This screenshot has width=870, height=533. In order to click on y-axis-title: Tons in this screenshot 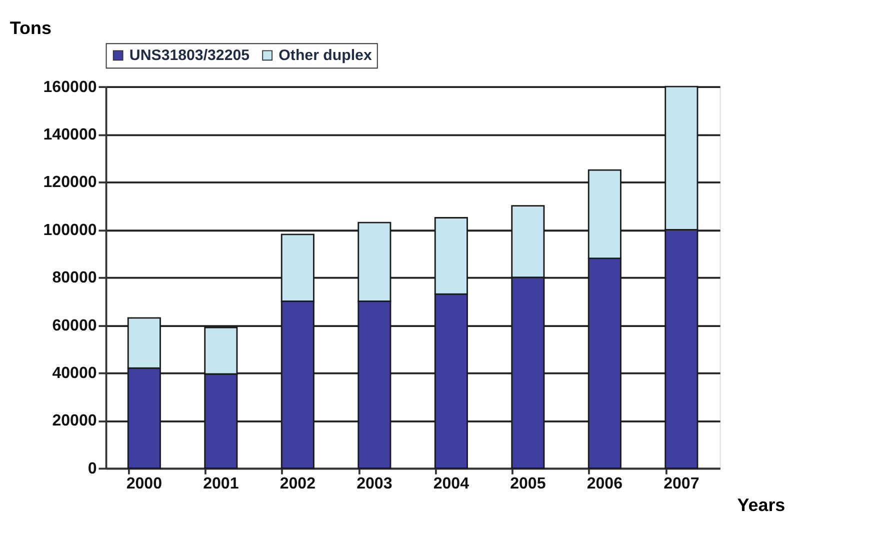, I will do `click(31, 28)`.